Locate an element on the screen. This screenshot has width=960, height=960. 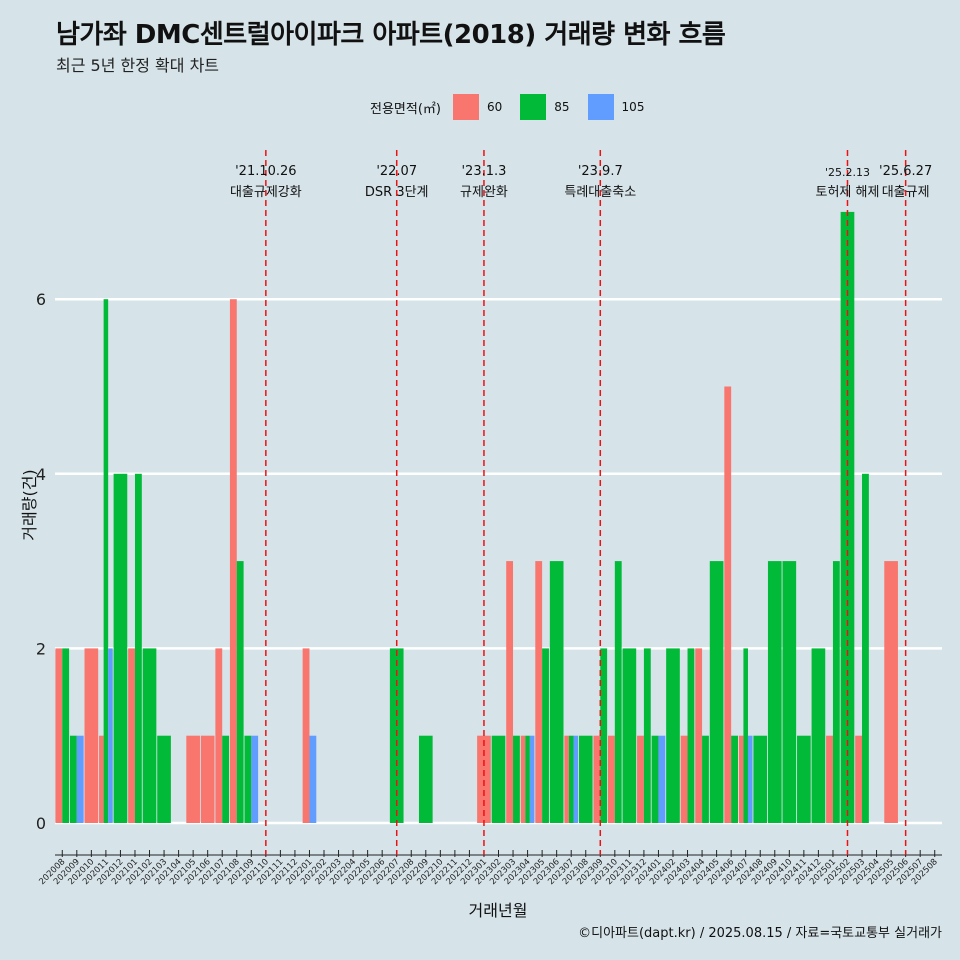
legend-label-85: 85 is located at coordinates (562, 107).